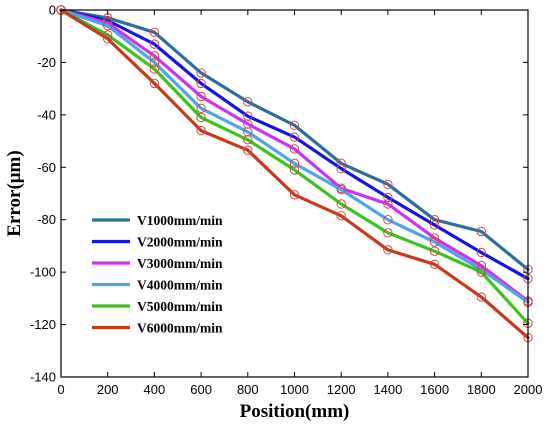 This screenshot has height=427, width=550. I want to click on legend-label: V3000mm/min, so click(180, 263).